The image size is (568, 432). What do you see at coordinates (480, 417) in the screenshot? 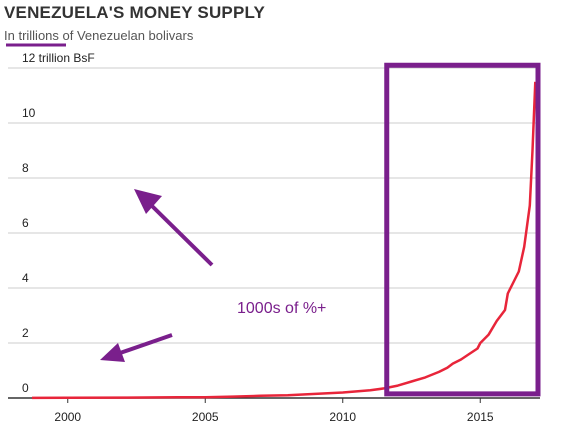
I see `x-tick-label: 2015` at bounding box center [480, 417].